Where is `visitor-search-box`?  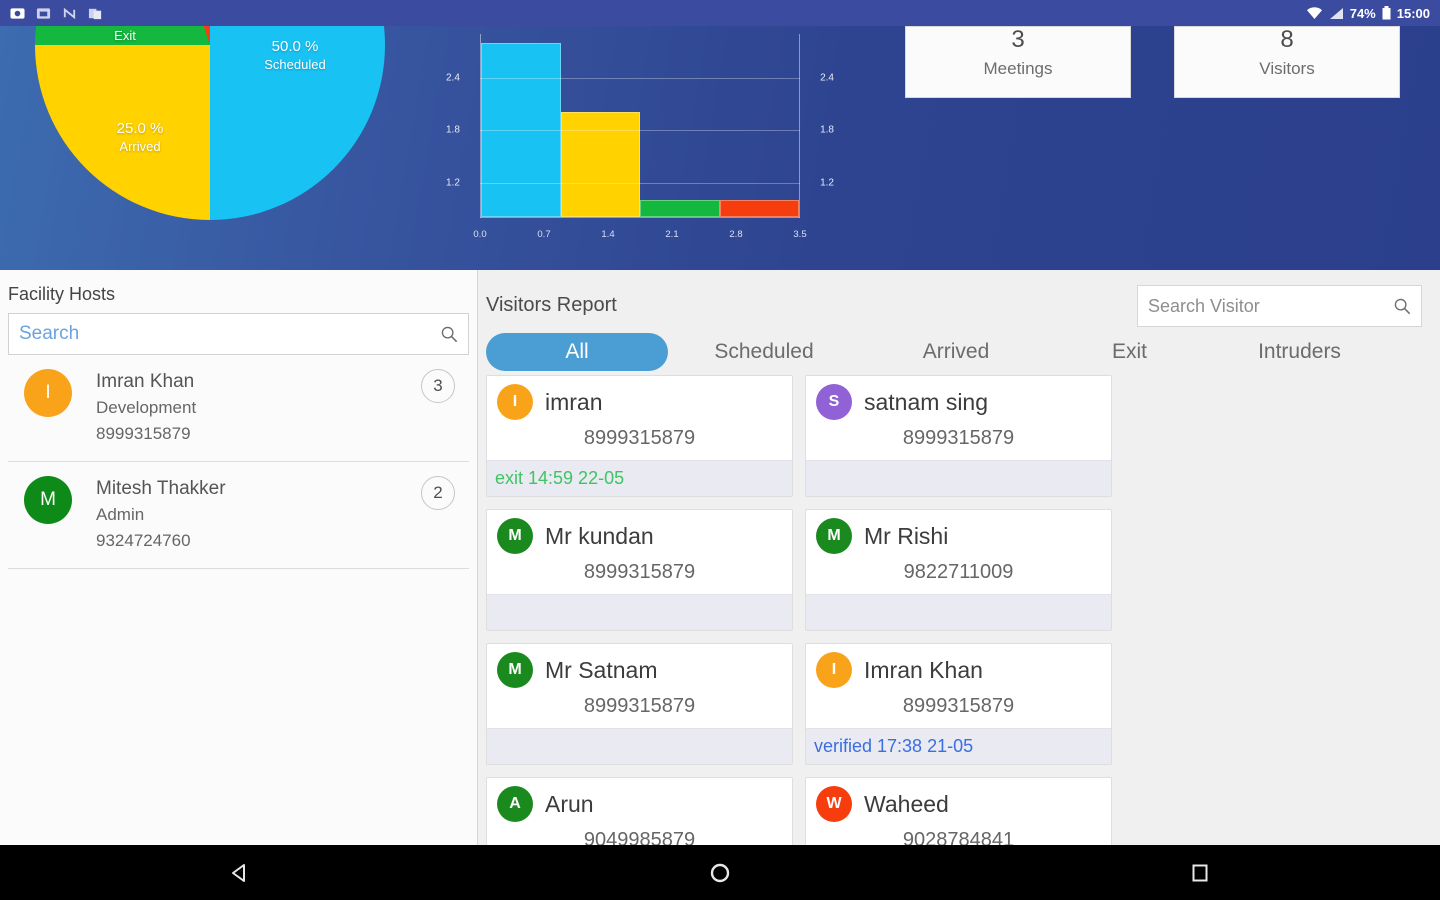
visitor-search-box is located at coordinates (1279, 306).